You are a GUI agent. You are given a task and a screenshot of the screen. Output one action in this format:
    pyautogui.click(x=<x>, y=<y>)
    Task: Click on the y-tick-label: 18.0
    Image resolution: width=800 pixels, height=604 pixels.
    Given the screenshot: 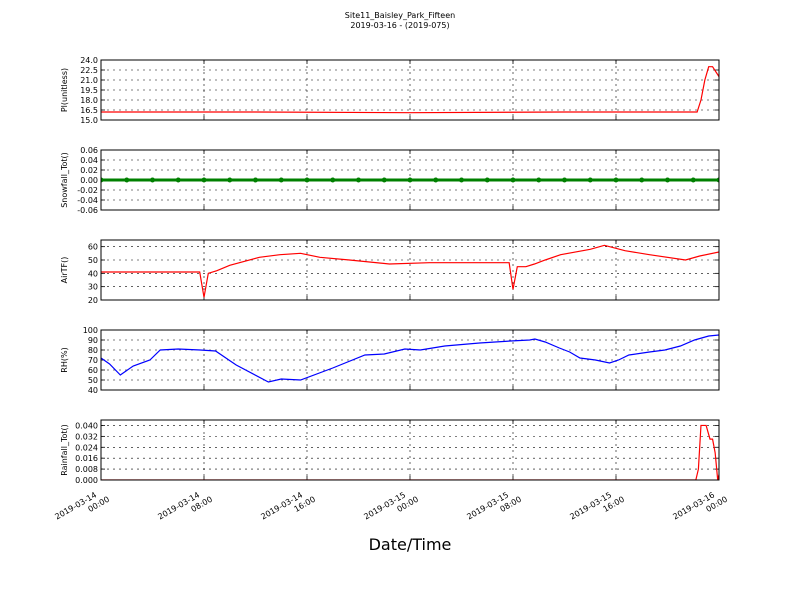 What is the action you would take?
    pyautogui.click(x=89, y=100)
    